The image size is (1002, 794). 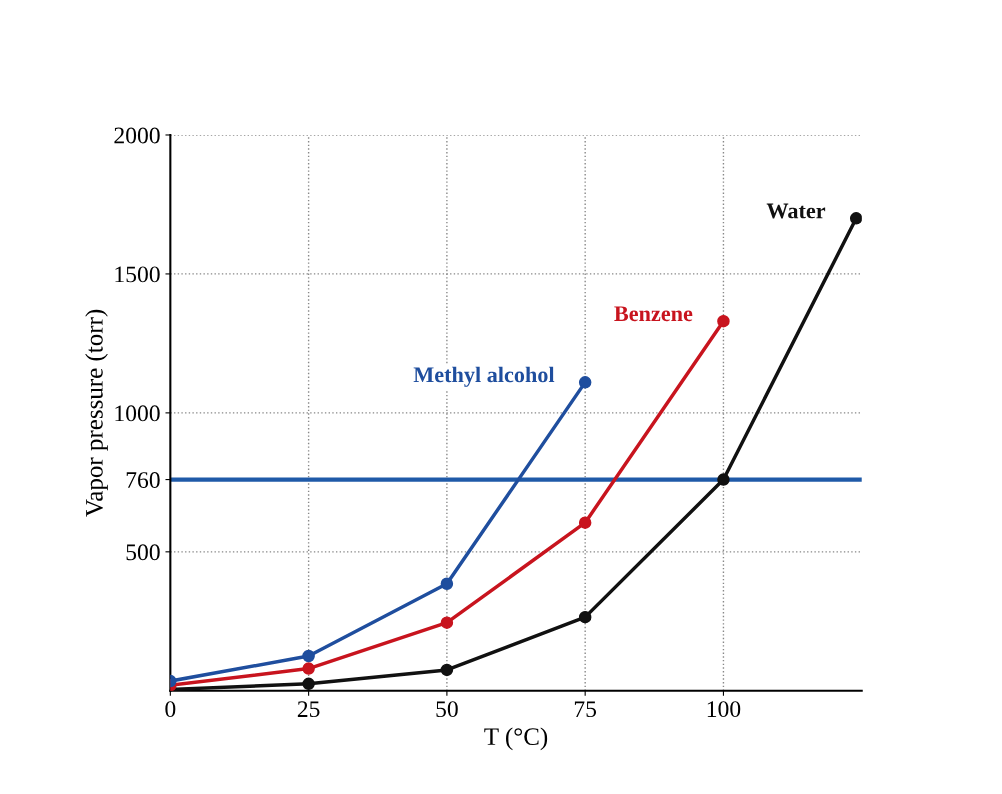 I want to click on x-tick-label: 25, so click(x=308, y=709).